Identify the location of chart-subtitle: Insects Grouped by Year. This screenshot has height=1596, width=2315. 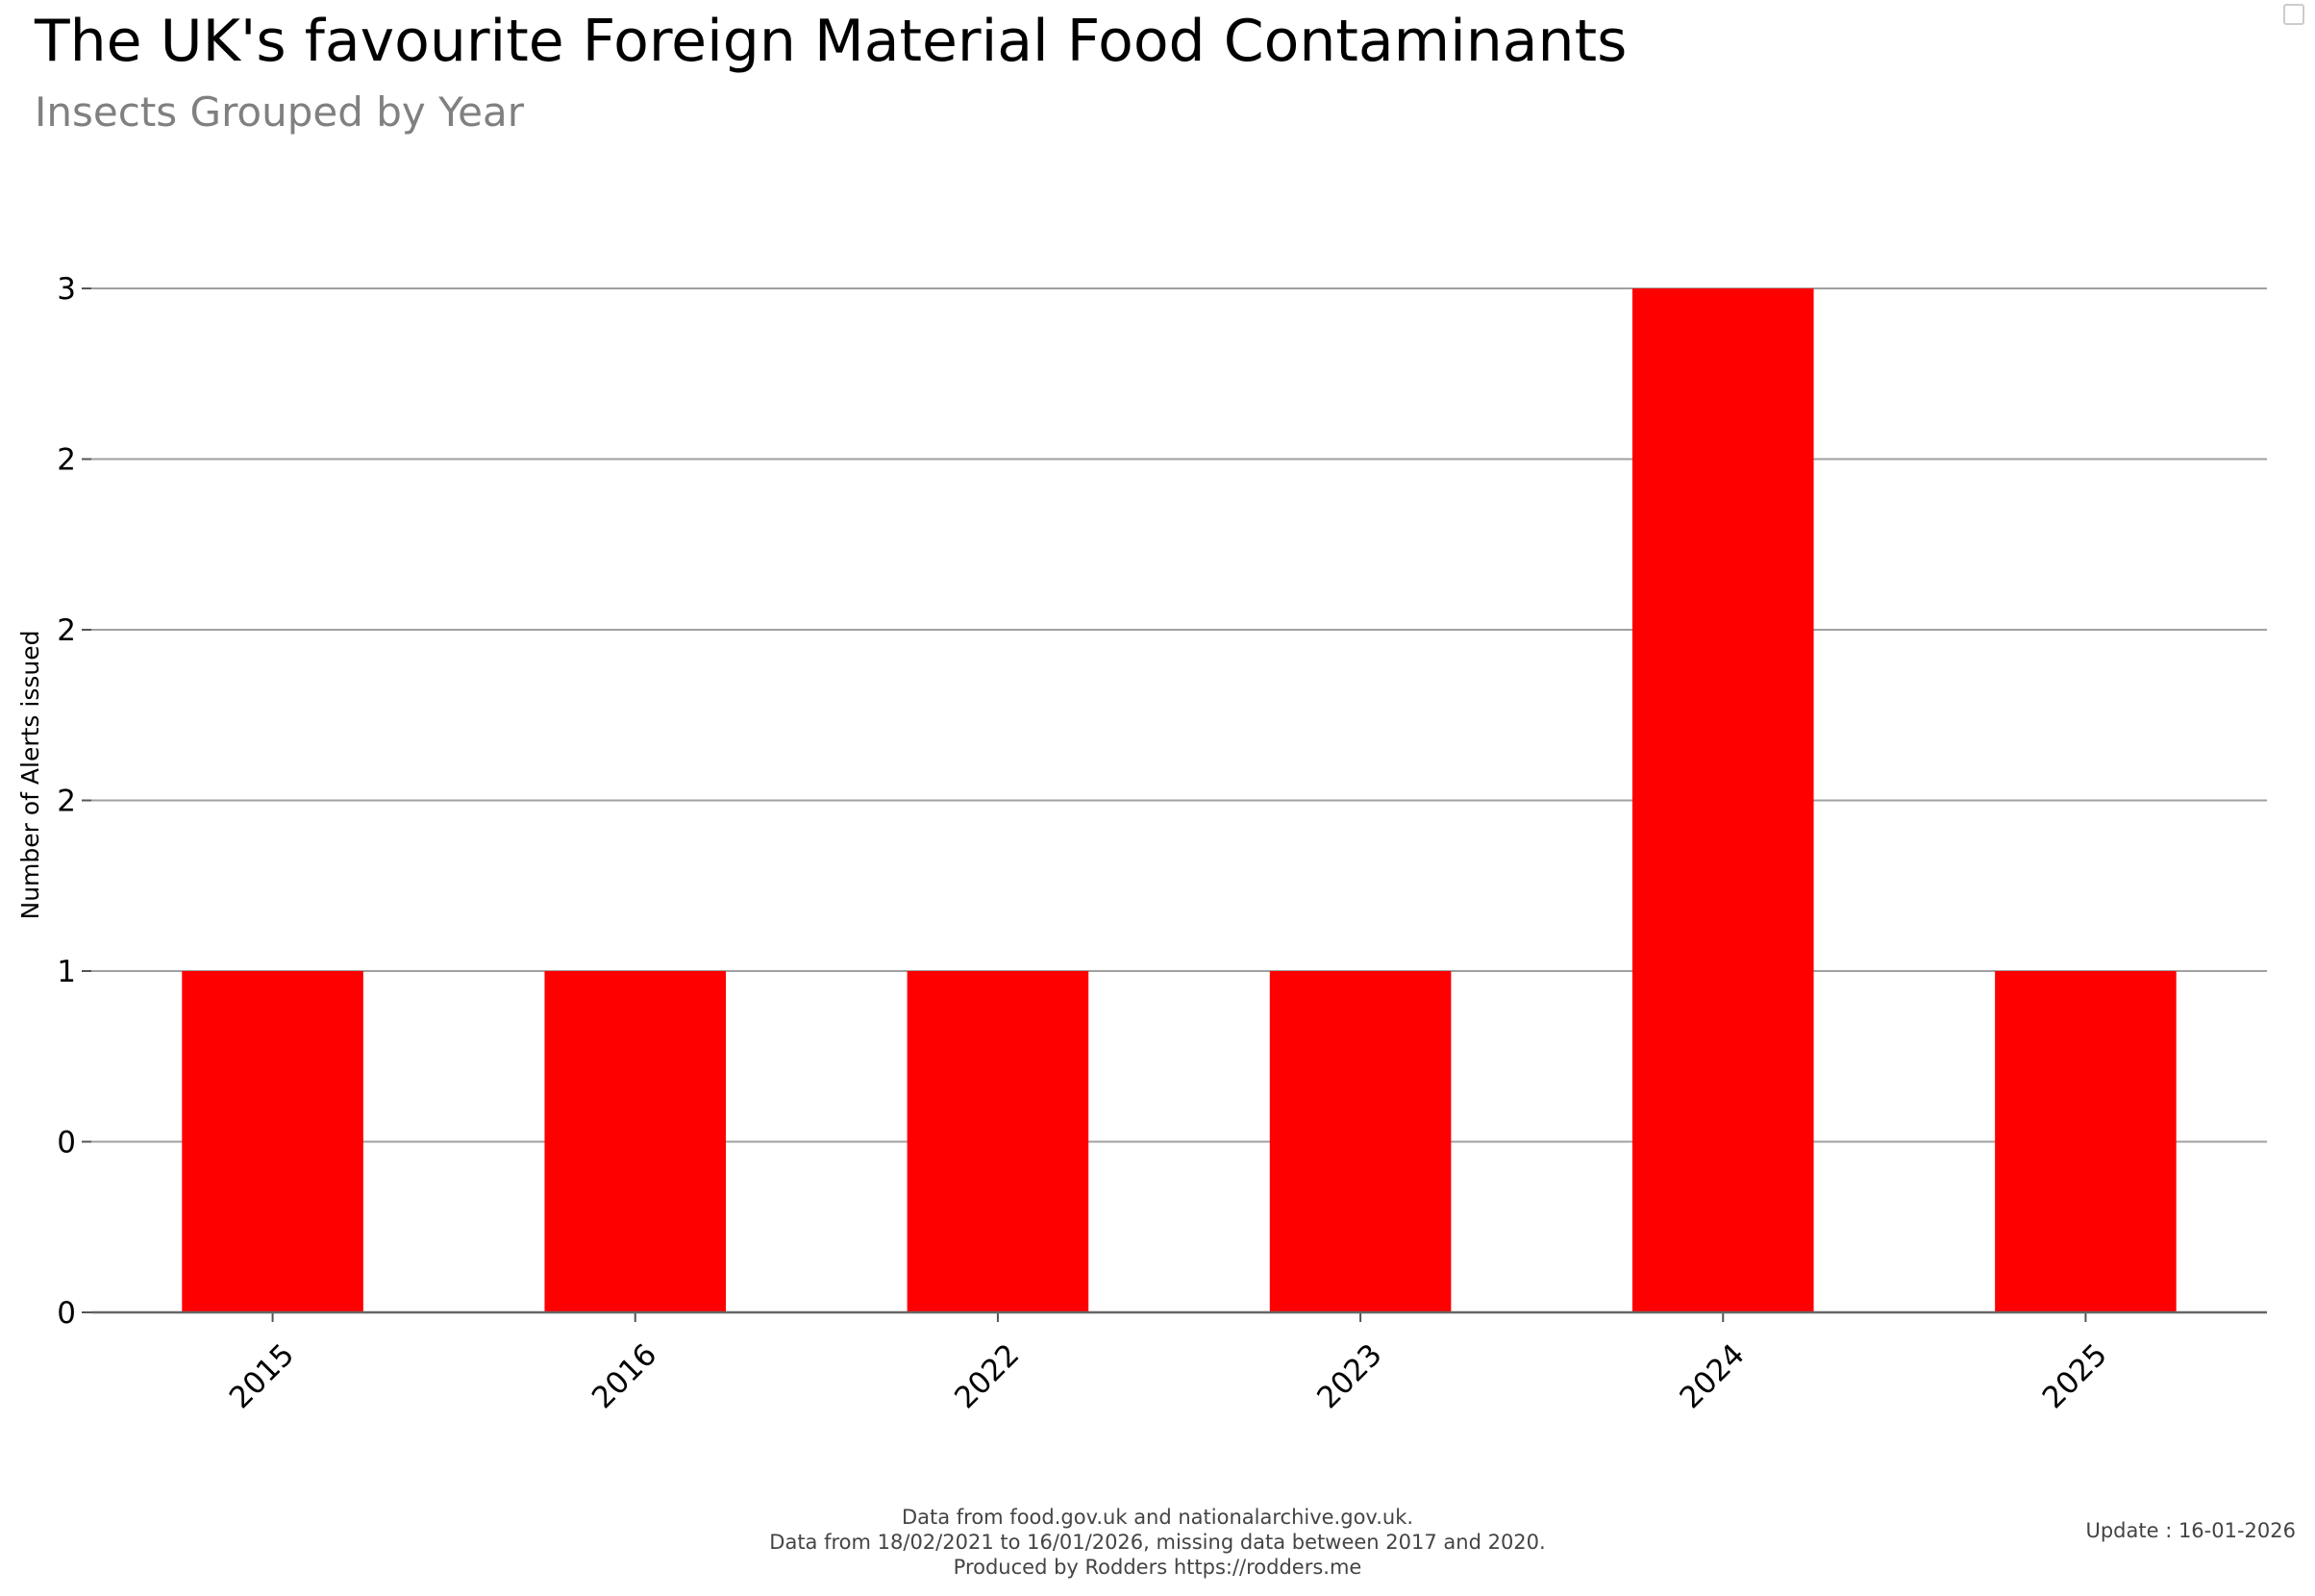
(280, 112).